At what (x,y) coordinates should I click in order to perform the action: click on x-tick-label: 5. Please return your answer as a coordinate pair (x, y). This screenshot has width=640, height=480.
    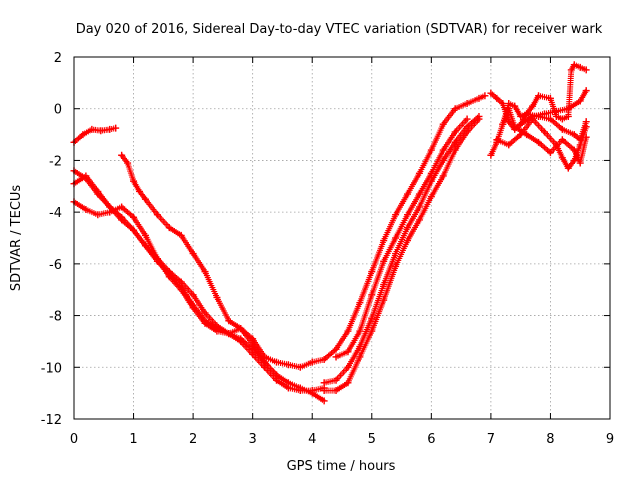
    Looking at the image, I should click on (372, 439).